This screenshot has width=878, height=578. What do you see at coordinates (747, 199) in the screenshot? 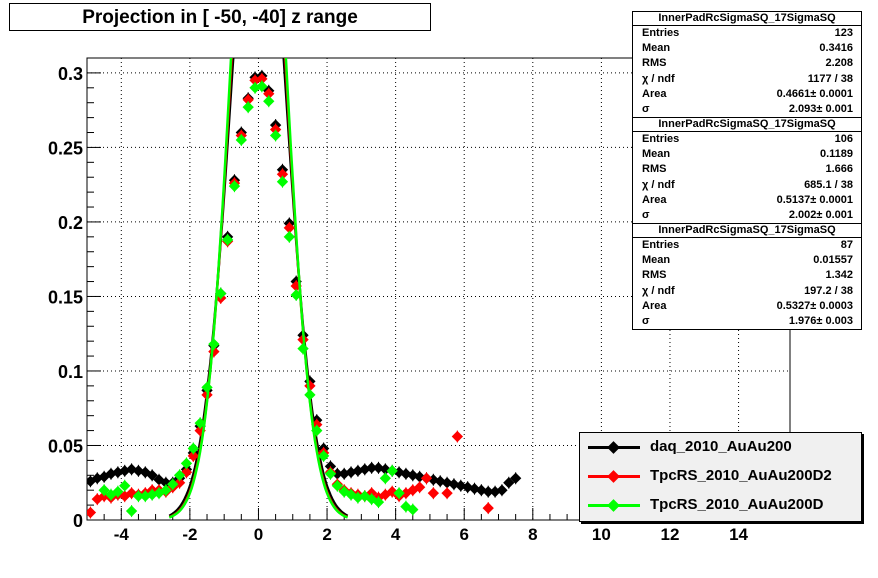
I see `stats-row-area: Area 0.5137± 0.0001` at bounding box center [747, 199].